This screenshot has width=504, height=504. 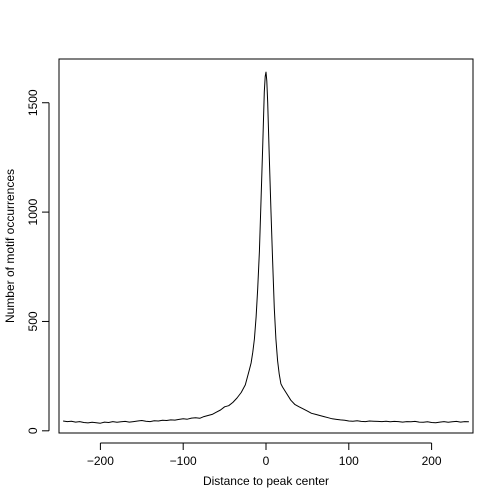 What do you see at coordinates (432, 461) in the screenshot?
I see `x-tick-label: 200` at bounding box center [432, 461].